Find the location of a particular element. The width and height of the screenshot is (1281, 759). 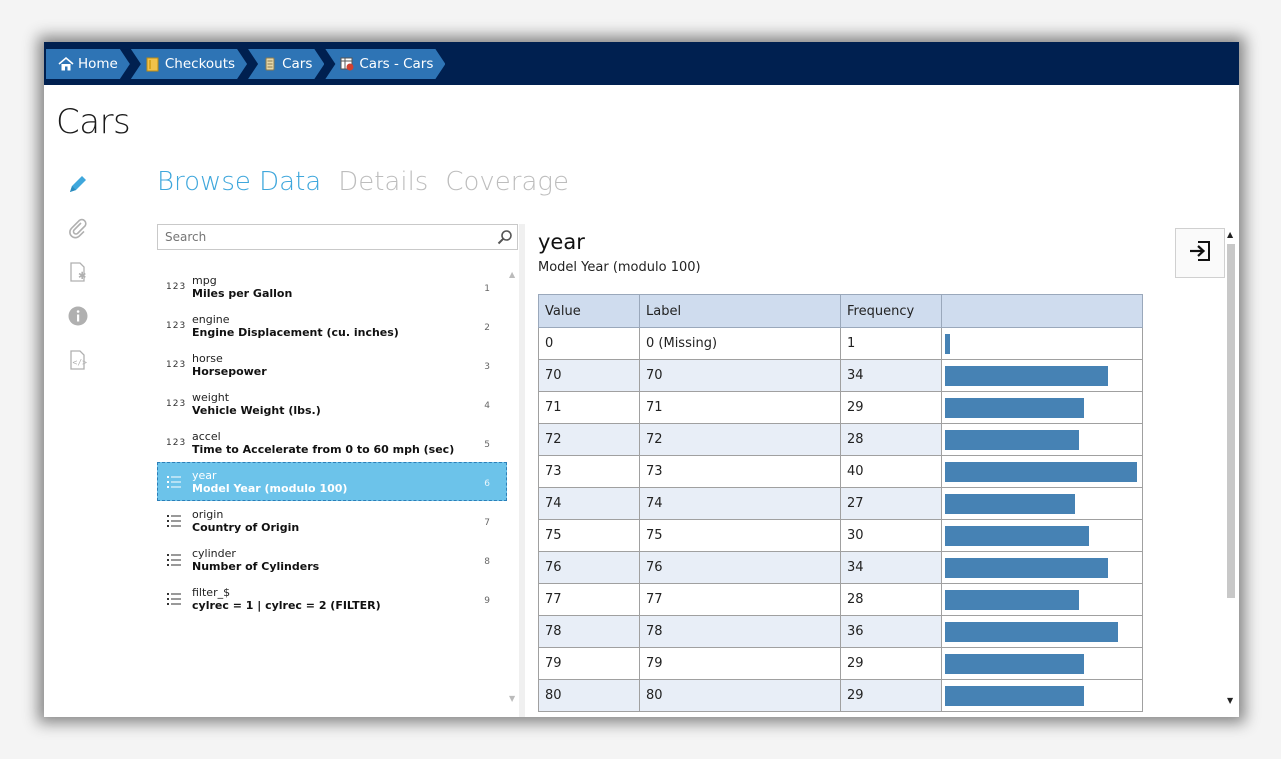

home-icon is located at coordinates (66, 64).